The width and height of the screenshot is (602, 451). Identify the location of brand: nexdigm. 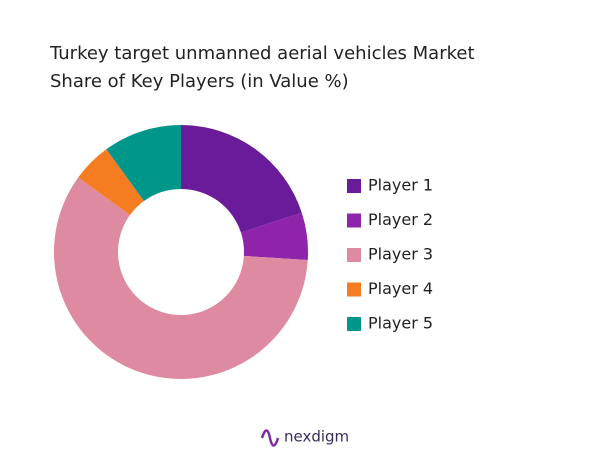
(316, 437).